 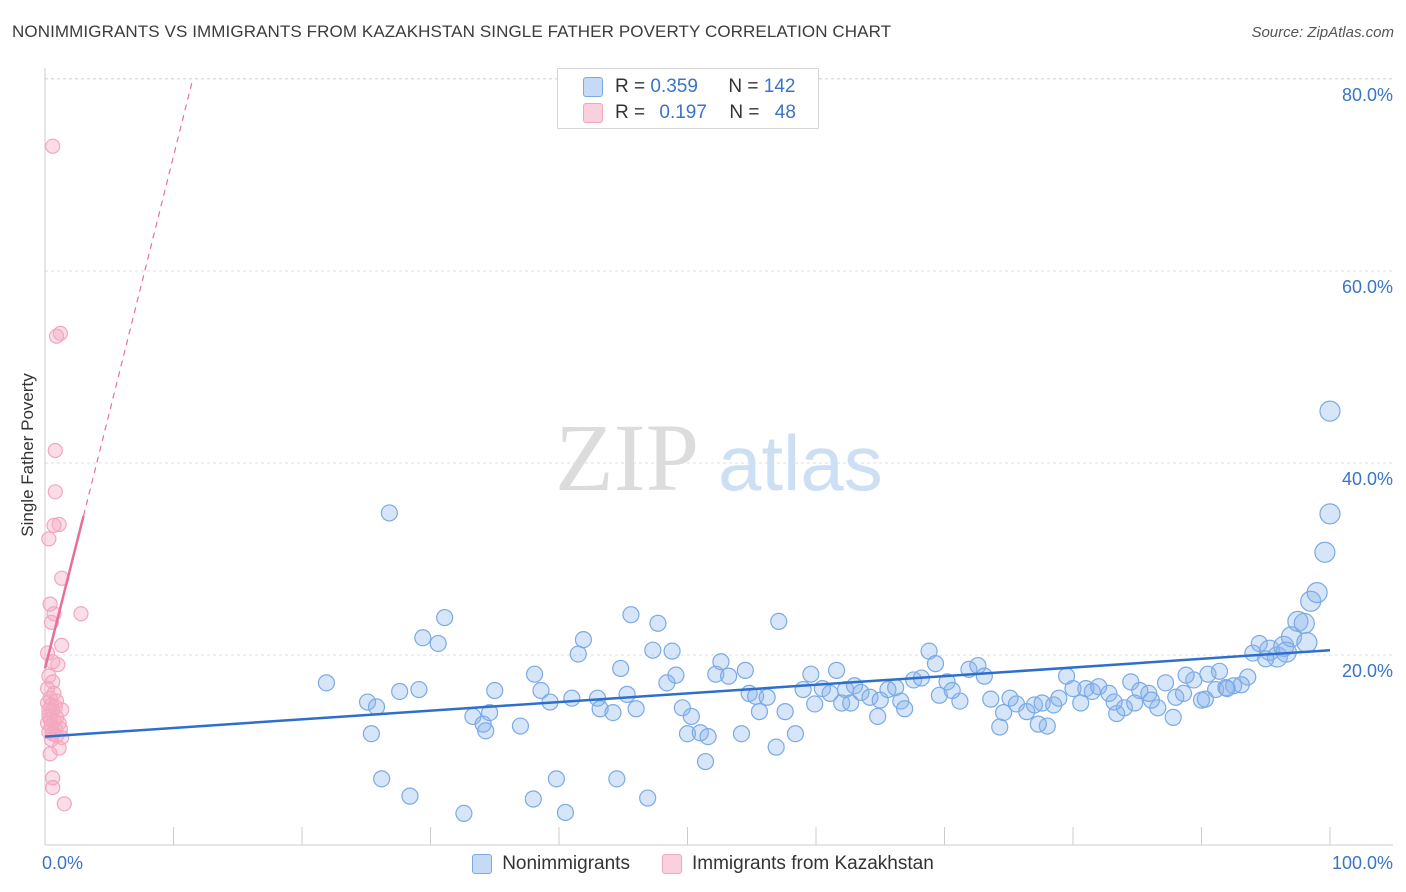 What do you see at coordinates (674, 86) in the screenshot?
I see `r-value: 0.359` at bounding box center [674, 86].